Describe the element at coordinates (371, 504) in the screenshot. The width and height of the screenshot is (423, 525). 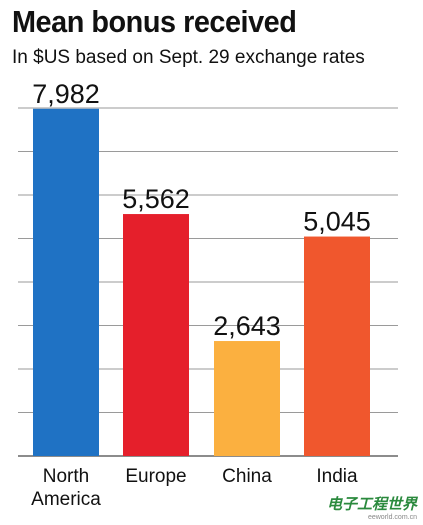
I see `watermark-text: 电子工程世界` at that location.